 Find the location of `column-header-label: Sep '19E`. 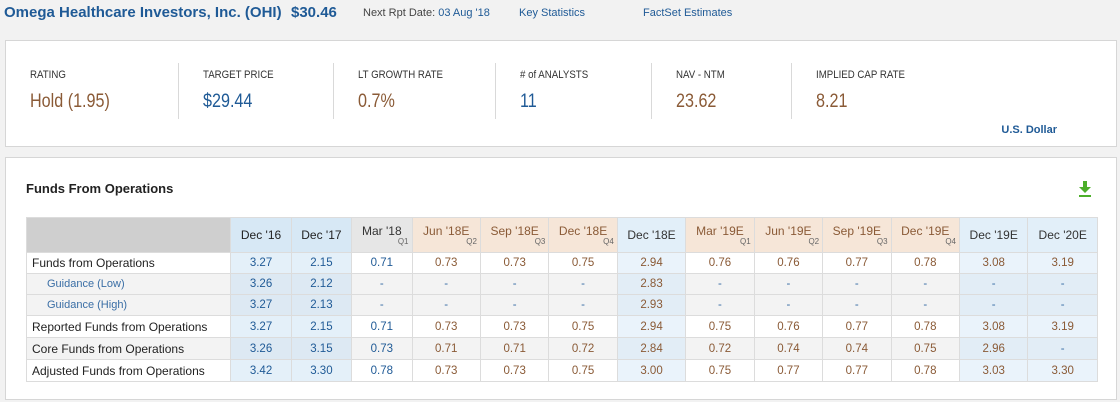

column-header-label: Sep '19E is located at coordinates (856, 230).